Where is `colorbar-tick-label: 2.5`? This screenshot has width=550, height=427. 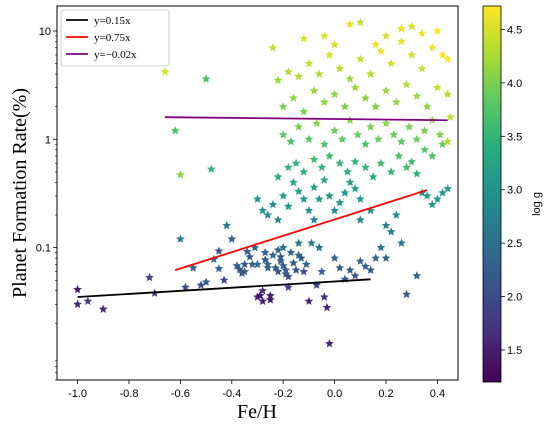
colorbar-tick-label: 2.5 is located at coordinates (514, 244).